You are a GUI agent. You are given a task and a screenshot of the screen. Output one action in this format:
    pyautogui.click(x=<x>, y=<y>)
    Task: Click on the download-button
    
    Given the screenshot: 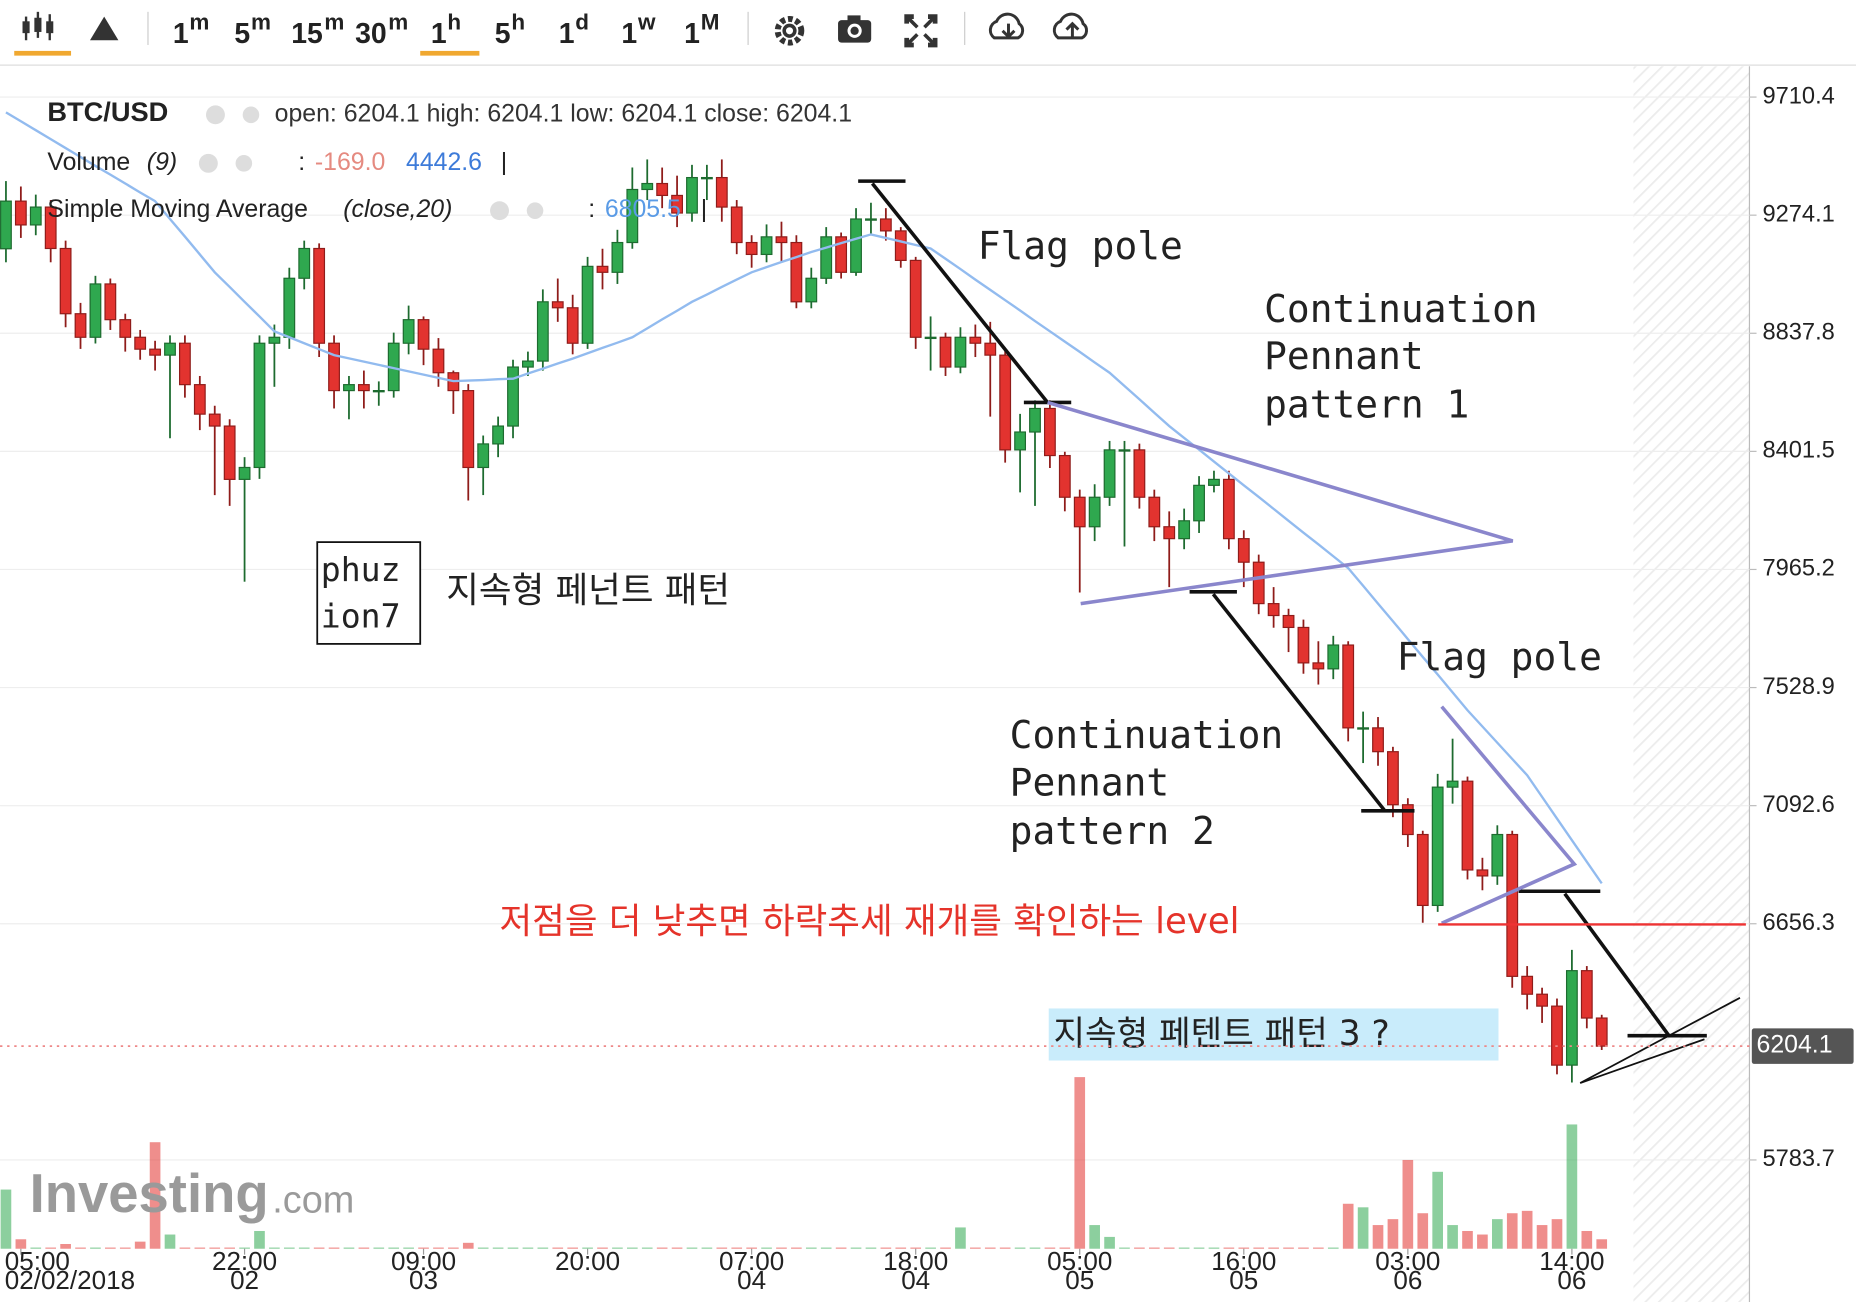 What is the action you would take?
    pyautogui.click(x=1006, y=26)
    